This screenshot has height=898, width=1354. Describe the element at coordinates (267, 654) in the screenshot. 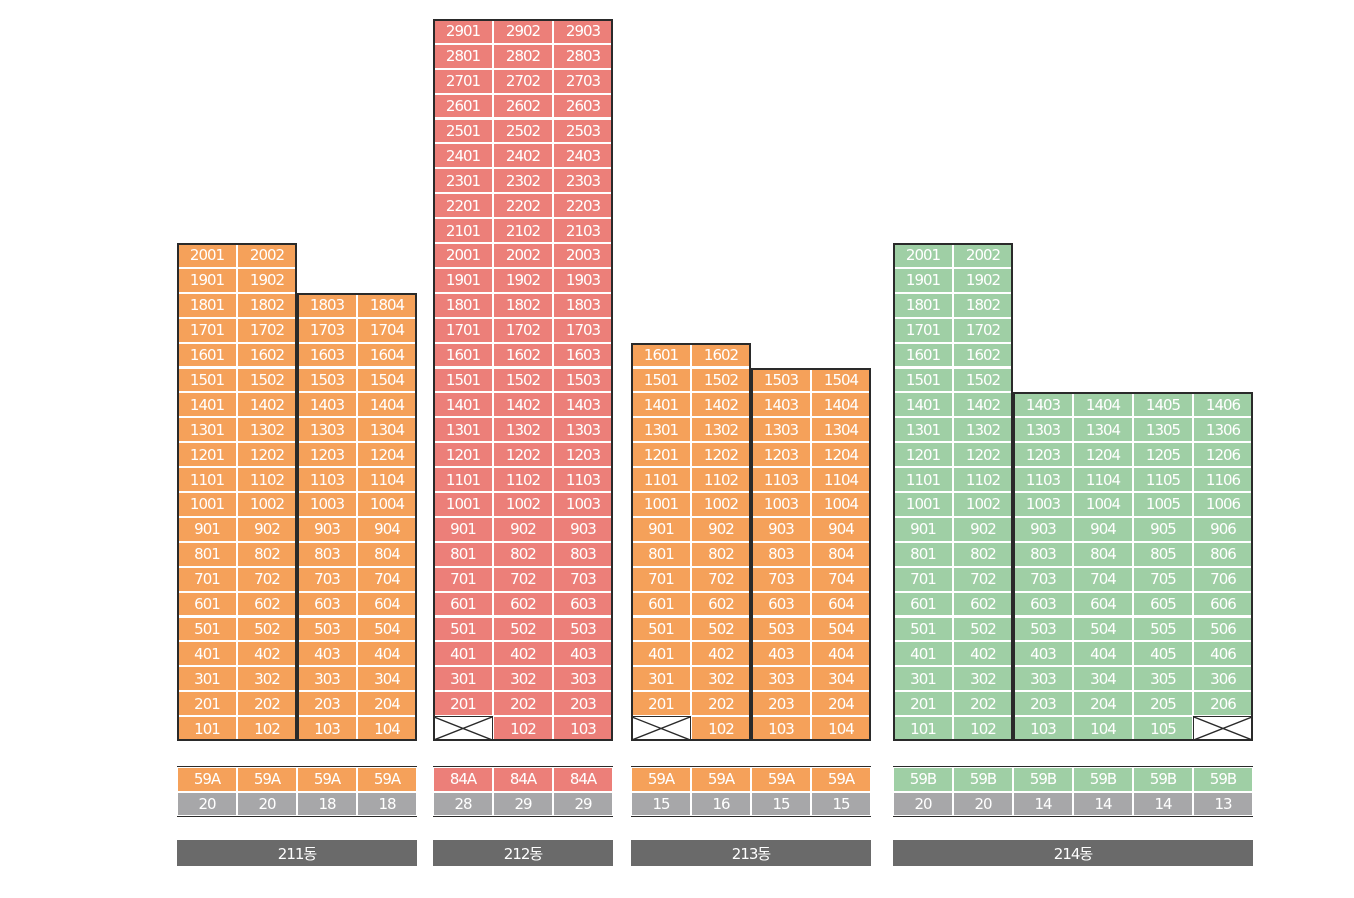

I see `unit-cell: 402` at that location.